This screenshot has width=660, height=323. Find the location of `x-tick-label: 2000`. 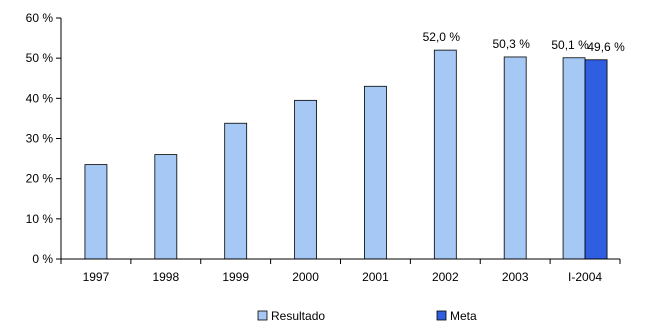

x-tick-label: 2000 is located at coordinates (305, 277).